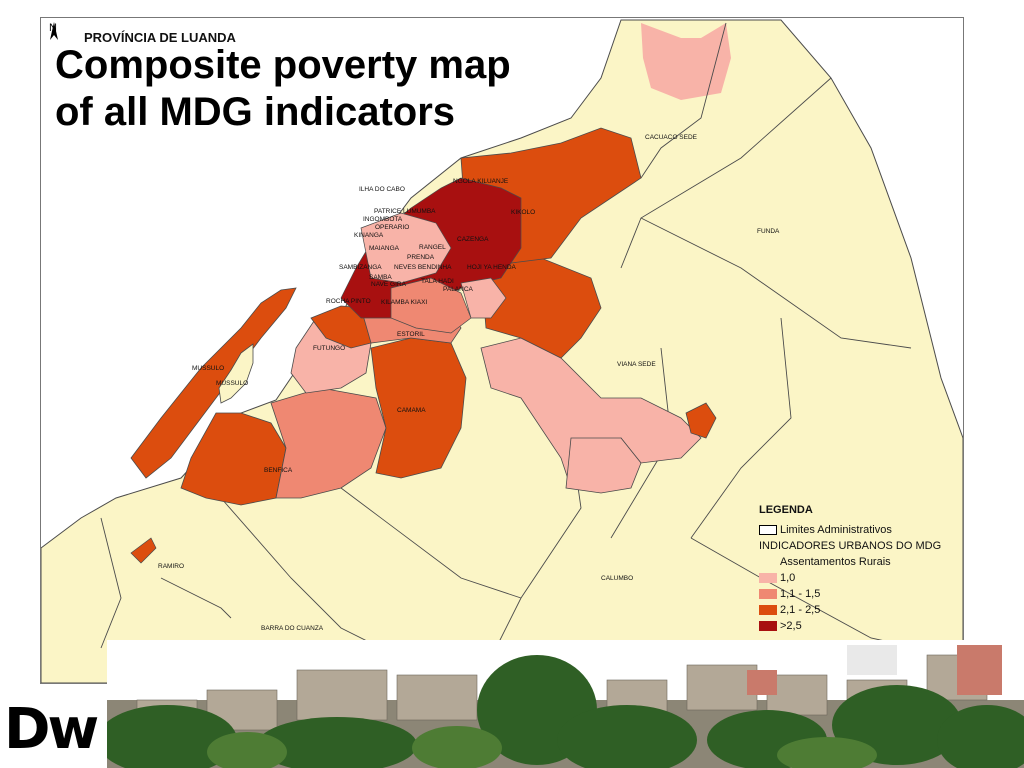 The image size is (1024, 768). Describe the element at coordinates (232, 383) in the screenshot. I see `label-mussulo-2: MUSSULO` at that location.